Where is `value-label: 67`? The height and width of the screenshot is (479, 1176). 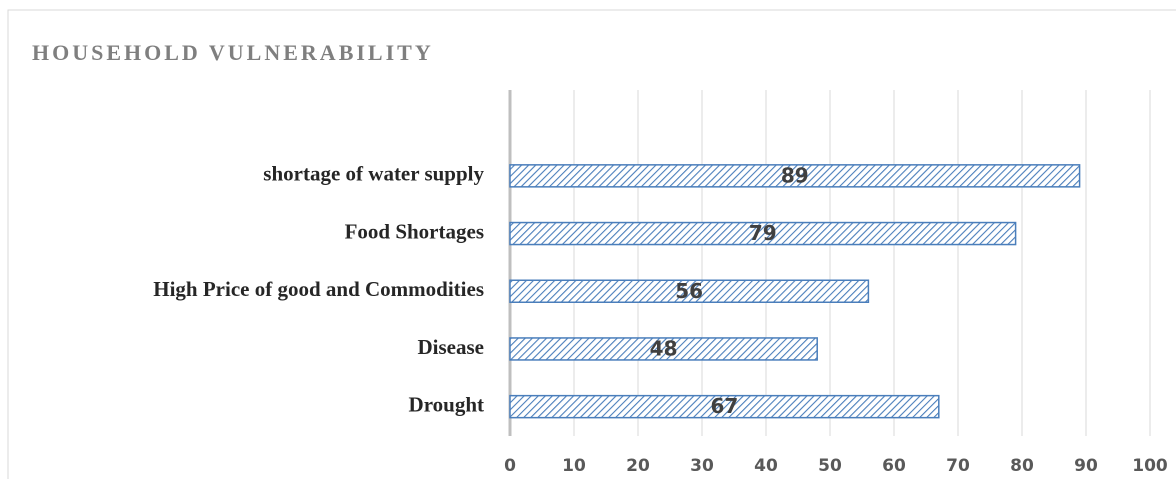
value-label: 67 is located at coordinates (724, 406).